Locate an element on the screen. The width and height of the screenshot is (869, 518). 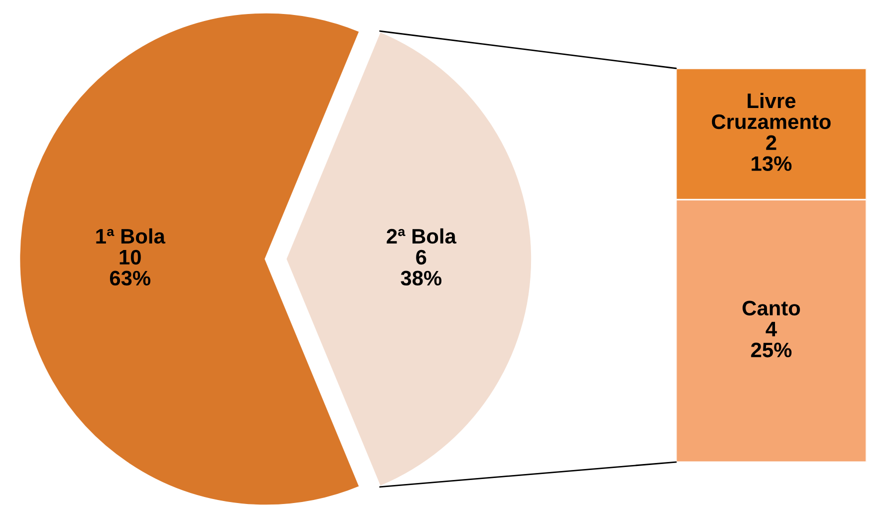
data-label: 2 13% is located at coordinates (772, 153).